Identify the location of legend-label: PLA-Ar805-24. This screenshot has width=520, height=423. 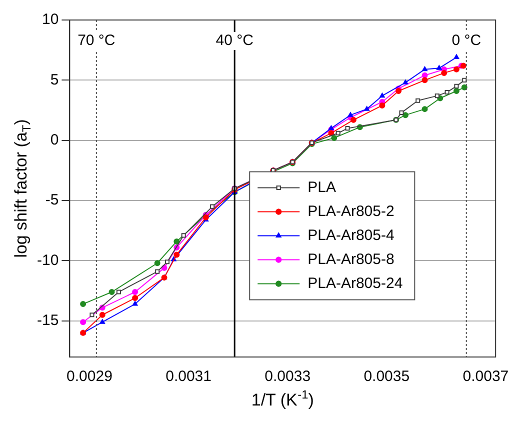
(355, 283).